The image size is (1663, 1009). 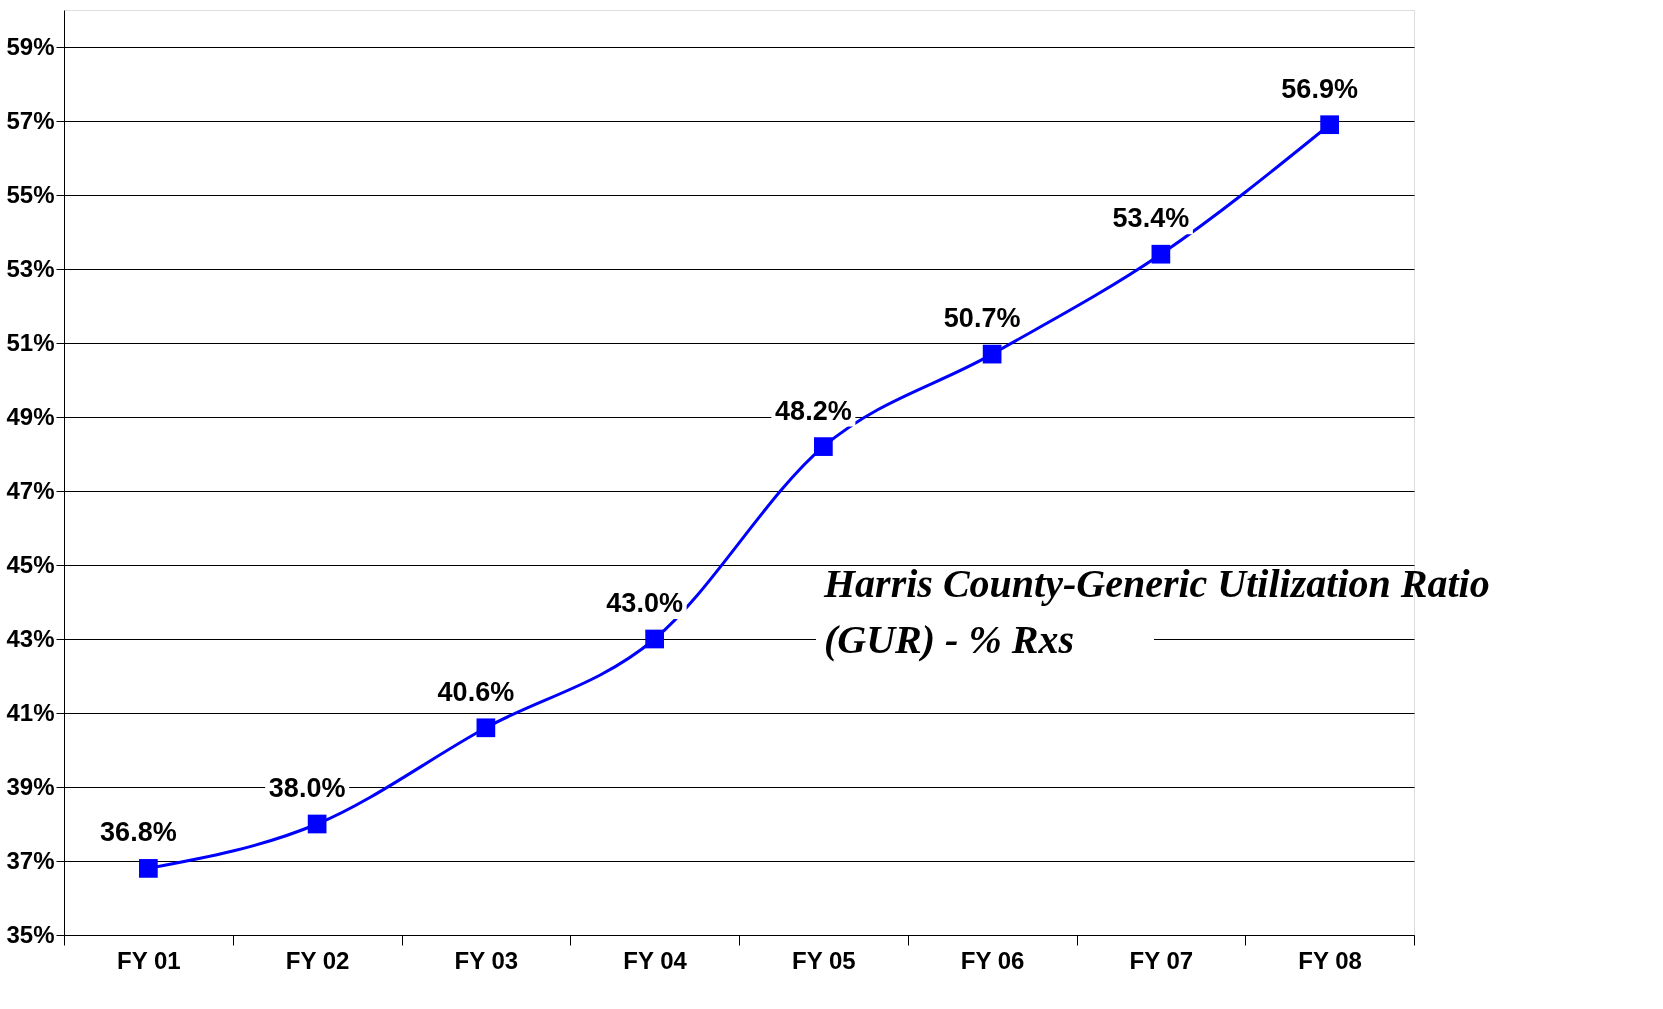 What do you see at coordinates (486, 960) in the screenshot?
I see `x-tick-label: FY 03` at bounding box center [486, 960].